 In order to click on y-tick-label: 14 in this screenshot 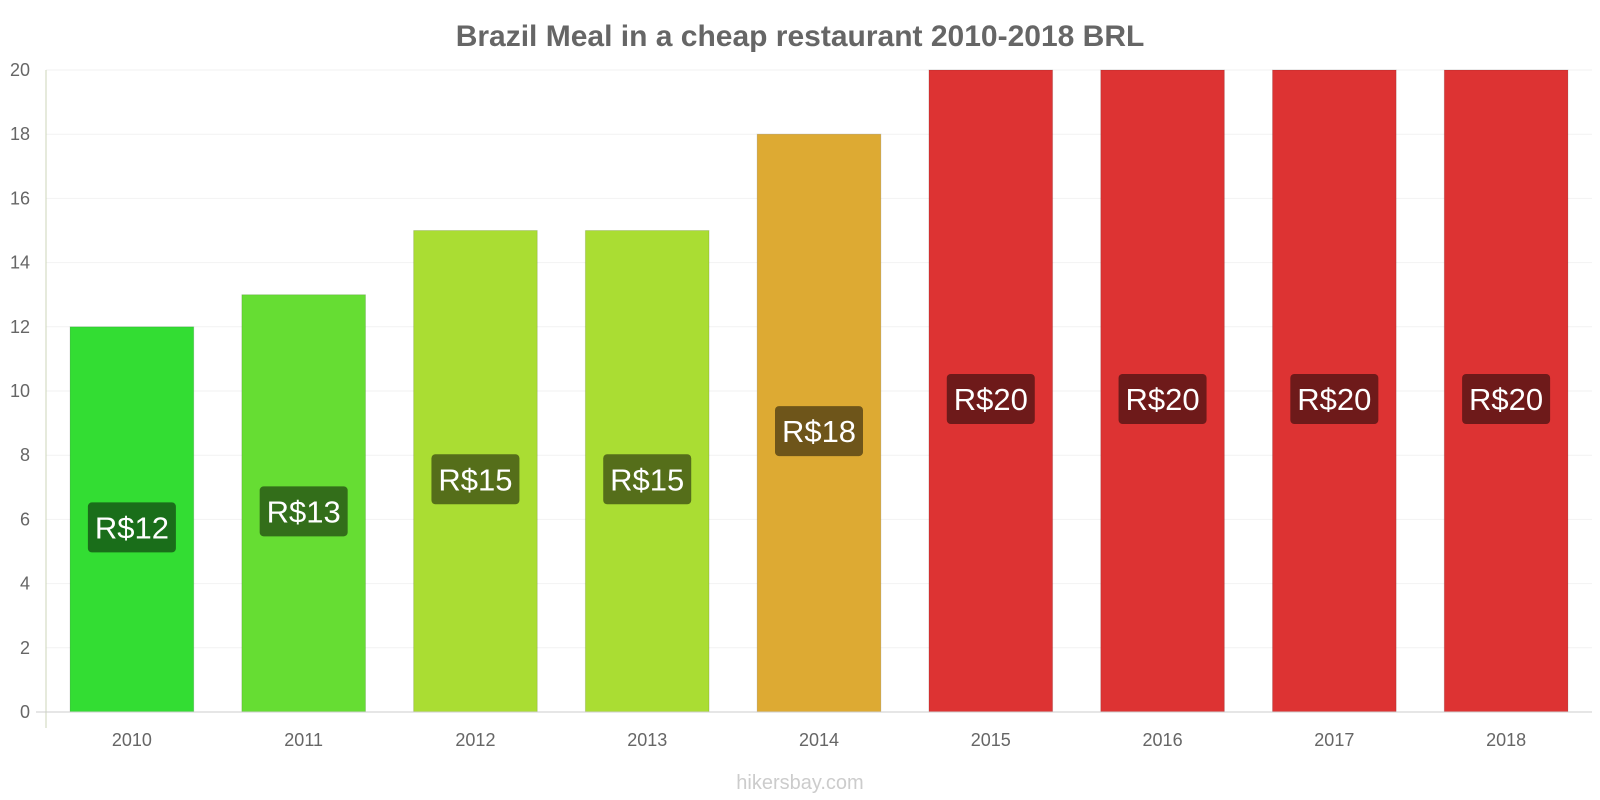, I will do `click(20, 263)`.